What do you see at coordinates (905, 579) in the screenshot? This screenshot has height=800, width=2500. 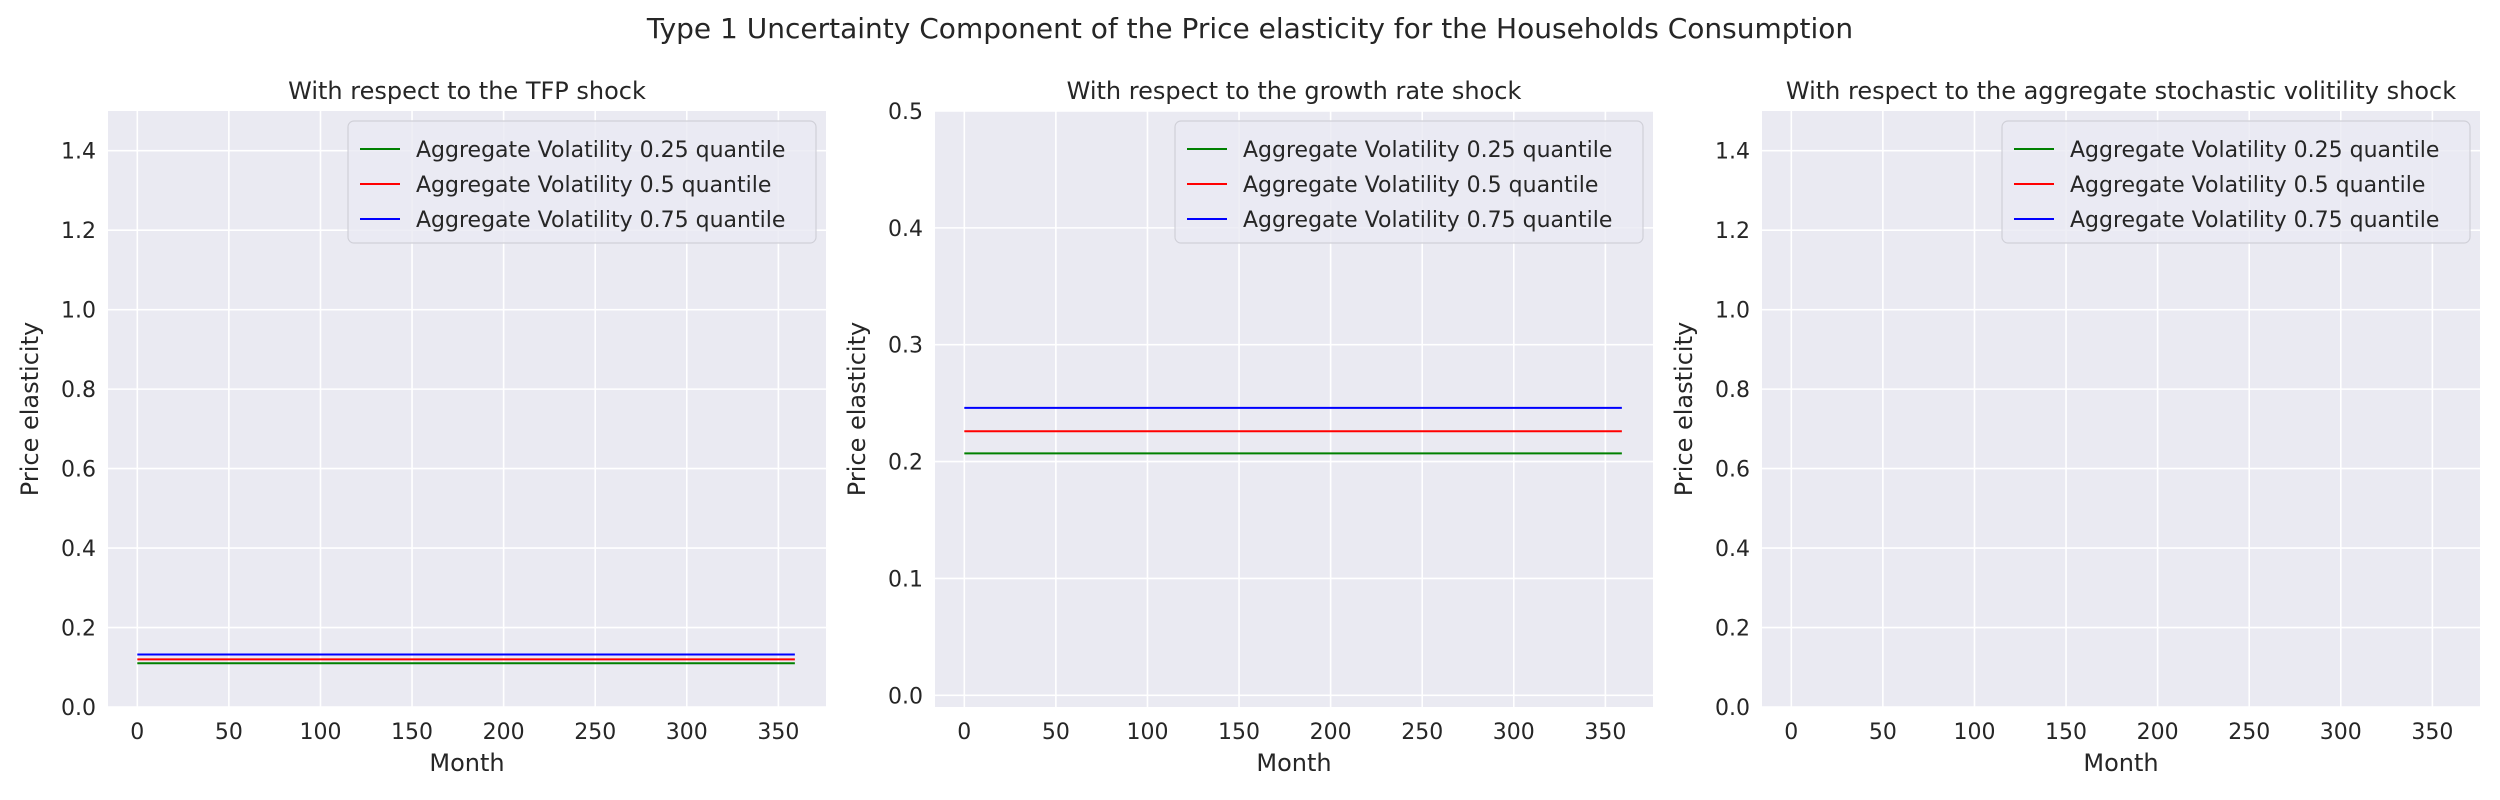 I see `y-tick-label: 0.1` at bounding box center [905, 579].